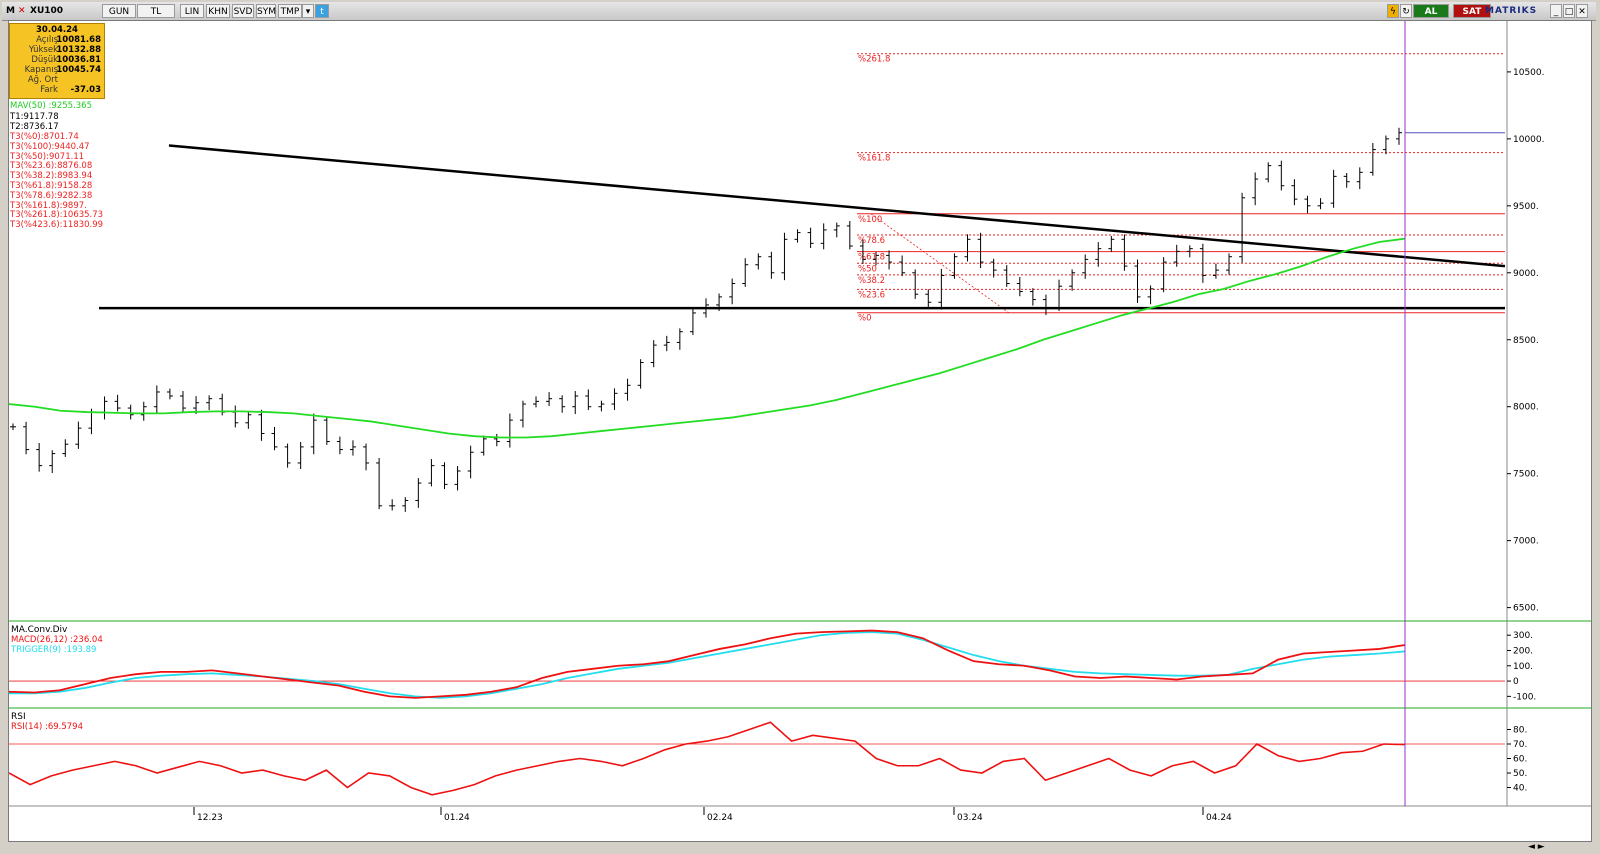 The width and height of the screenshot is (1600, 854). I want to click on info-value: 10081.68, so click(78, 40).